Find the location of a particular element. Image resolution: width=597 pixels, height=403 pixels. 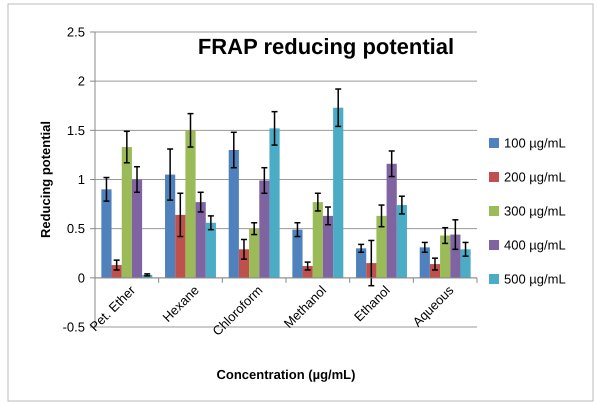

legend-label: 400 µg/mL is located at coordinates (535, 245).